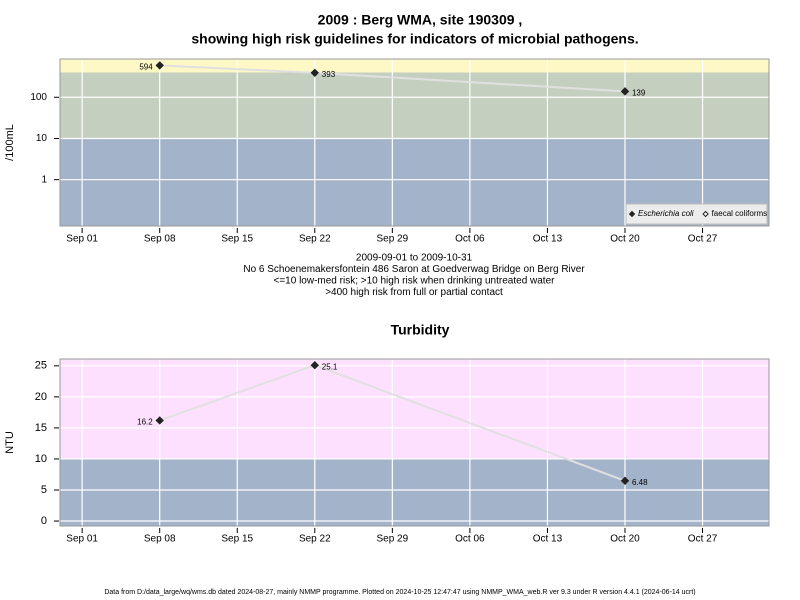  I want to click on data-label: 6.48, so click(640, 482).